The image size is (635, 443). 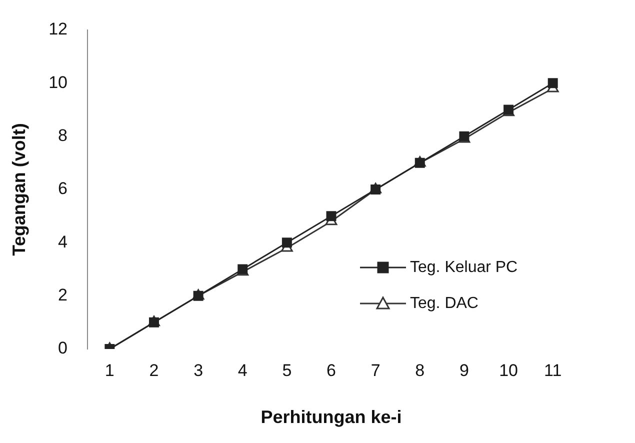 What do you see at coordinates (331, 370) in the screenshot?
I see `x-tick-label: 6` at bounding box center [331, 370].